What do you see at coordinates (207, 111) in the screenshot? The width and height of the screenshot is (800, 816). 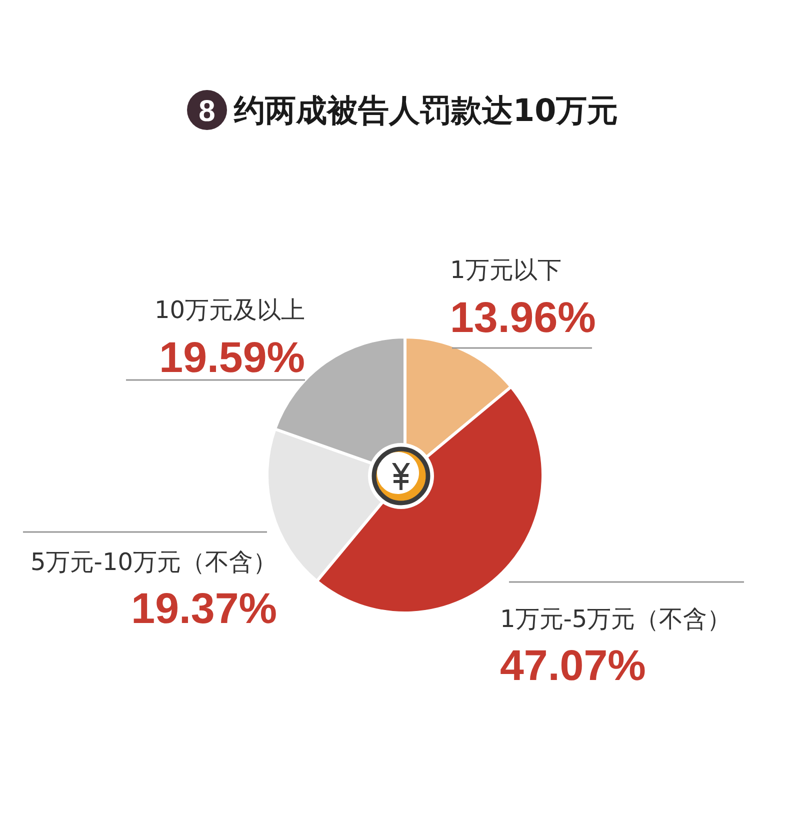 I see `text: 8` at bounding box center [207, 111].